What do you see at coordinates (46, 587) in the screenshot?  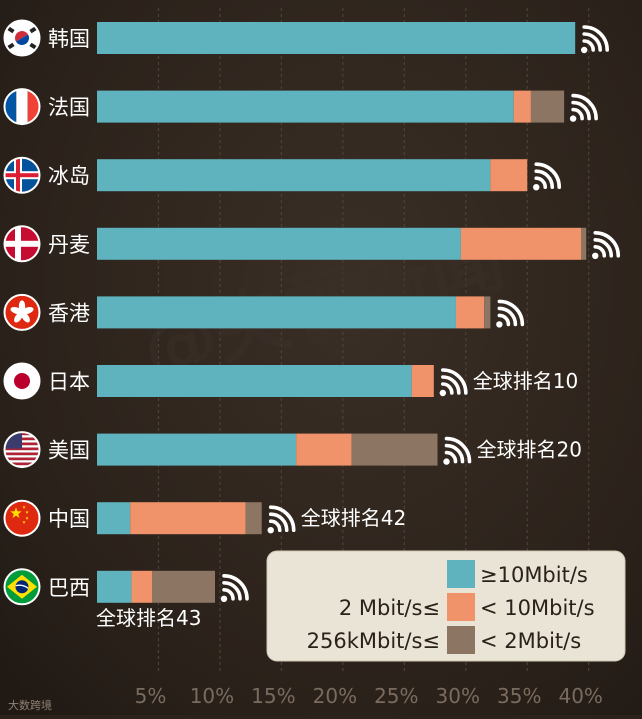 I see `country-row: 巴西` at bounding box center [46, 587].